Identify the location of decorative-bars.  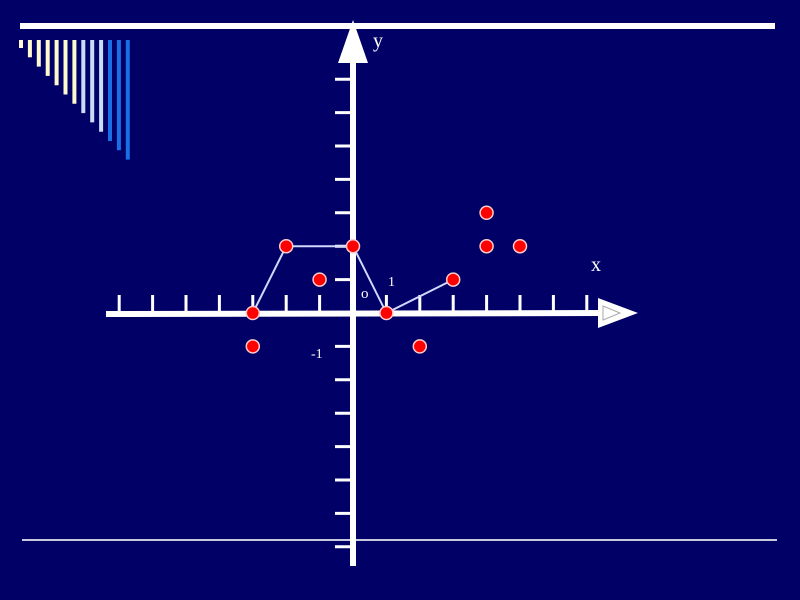
(74, 100).